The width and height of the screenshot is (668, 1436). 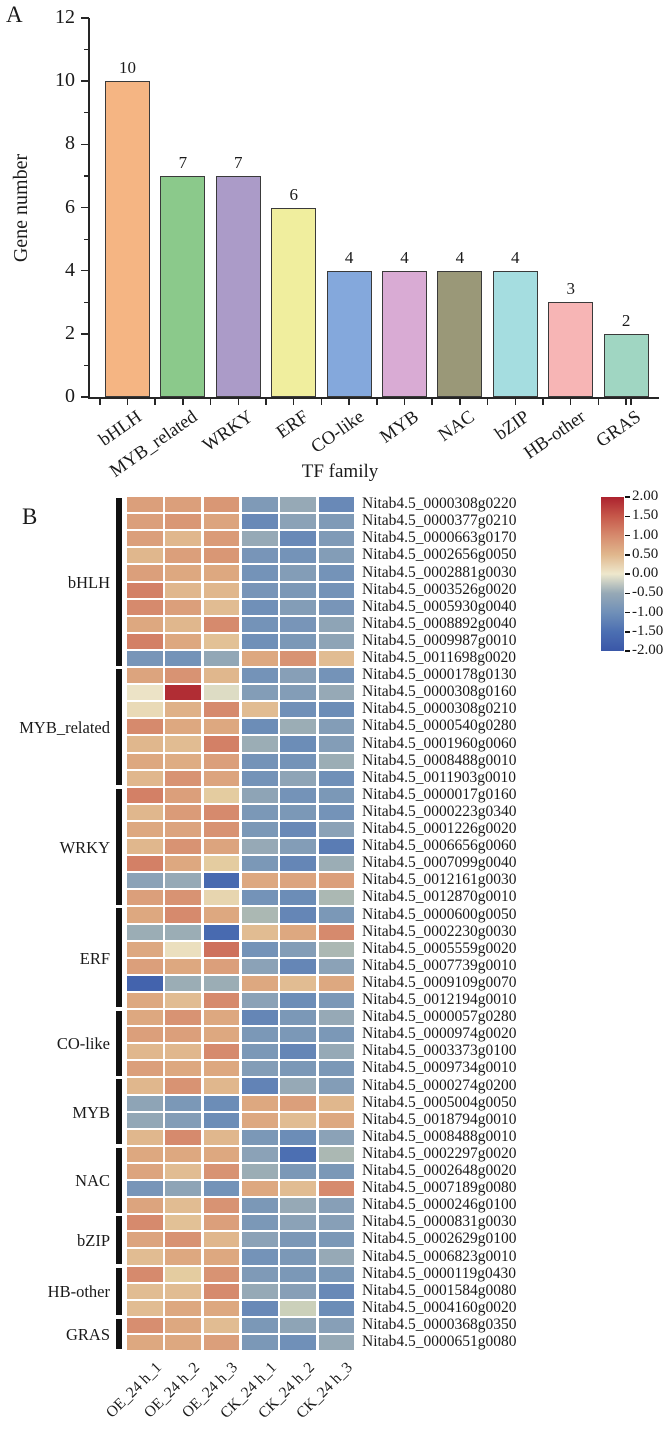 What do you see at coordinates (183, 286) in the screenshot?
I see `bar` at bounding box center [183, 286].